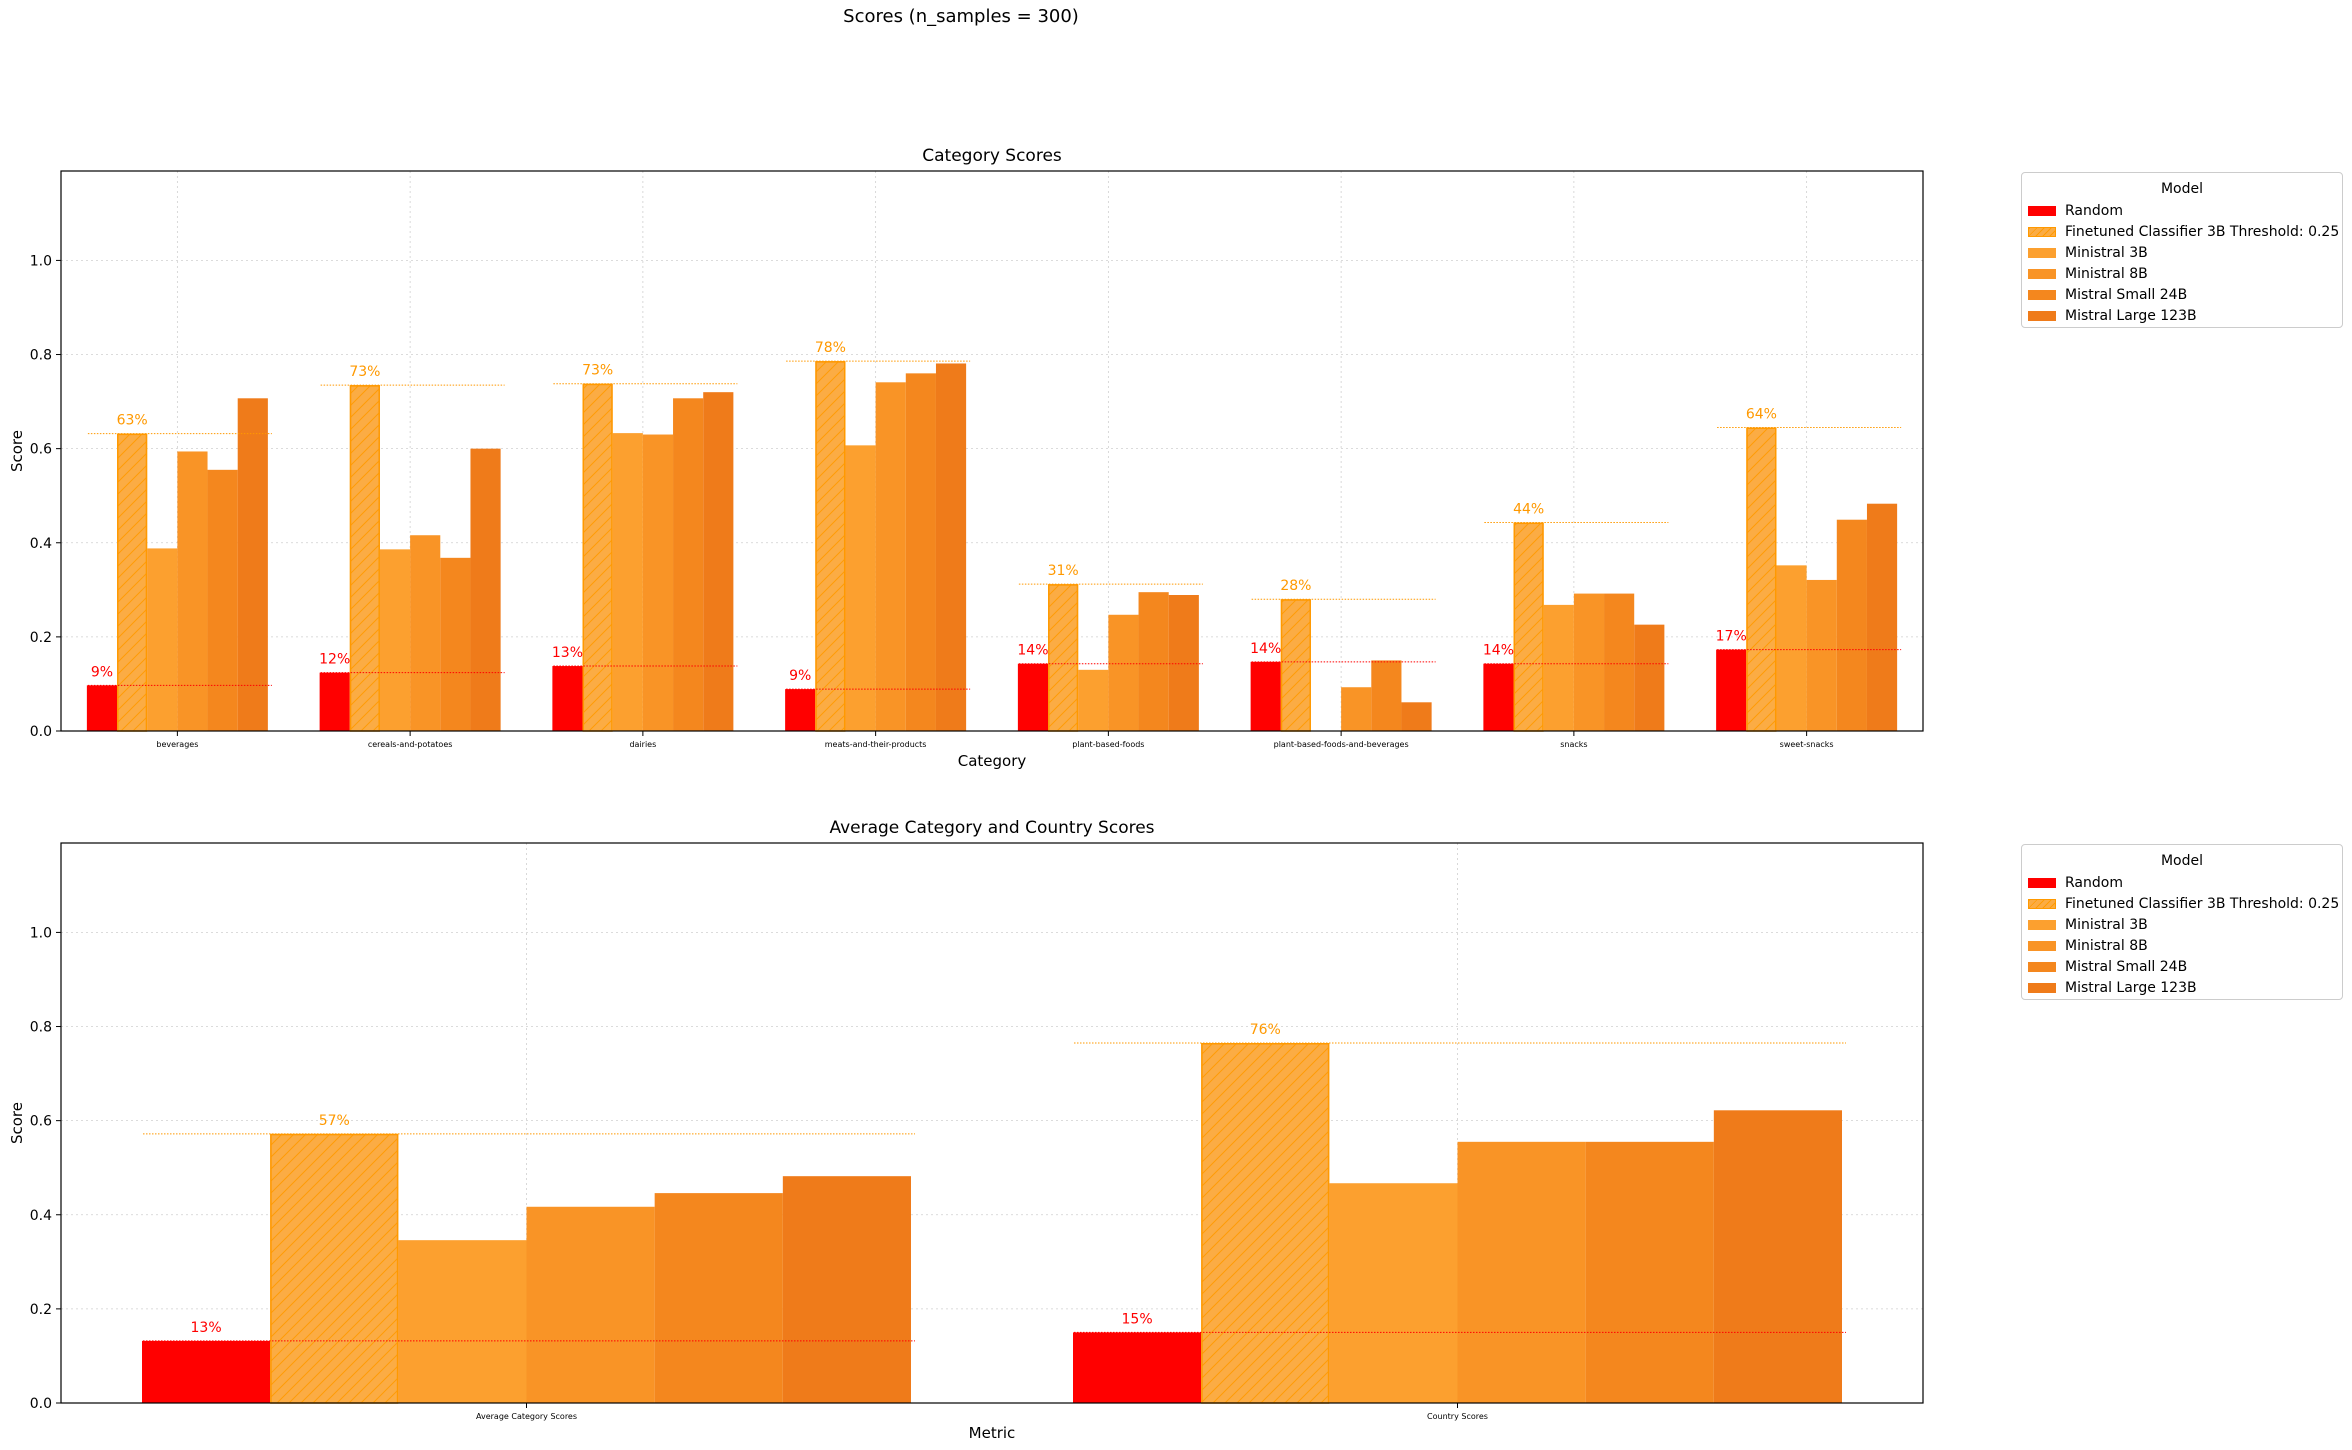  I want to click on bar-ministral-3b-plant-based-foods, so click(1093, 700).